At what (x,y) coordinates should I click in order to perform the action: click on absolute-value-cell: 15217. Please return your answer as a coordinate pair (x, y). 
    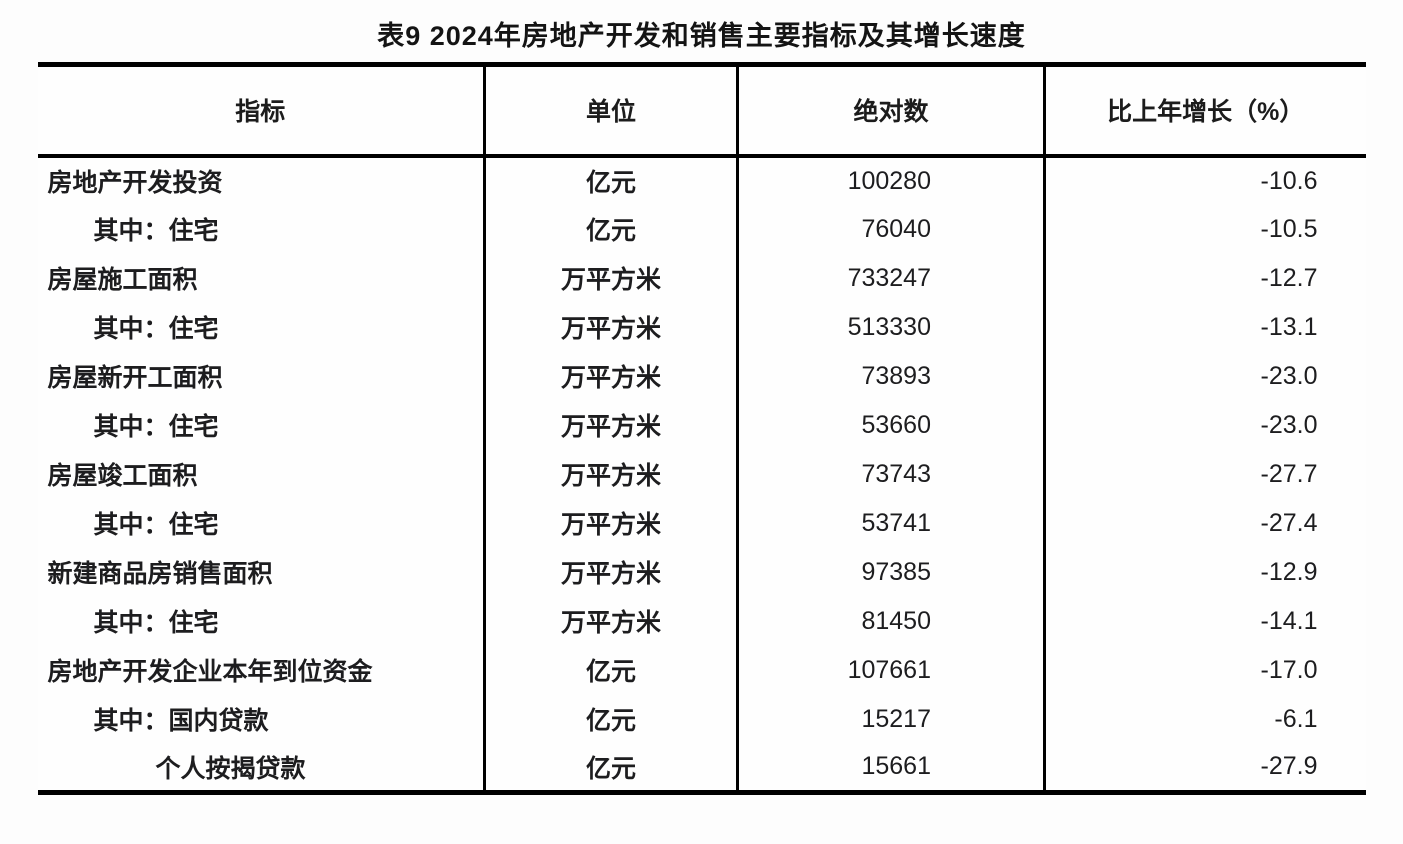
    Looking at the image, I should click on (891, 719).